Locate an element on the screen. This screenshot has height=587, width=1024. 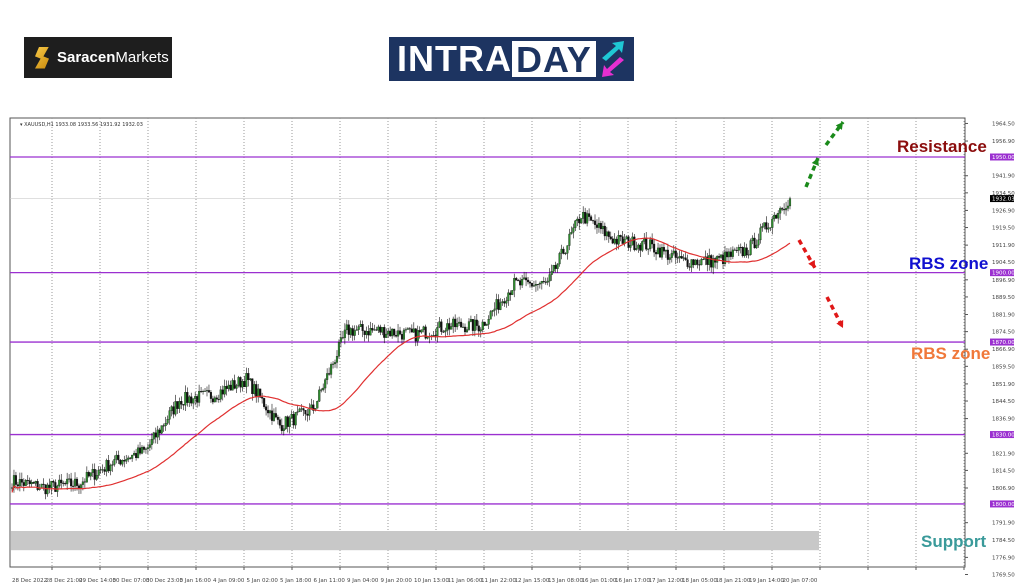
y-tick-label: 1881.90 is located at coordinates (1003, 316).